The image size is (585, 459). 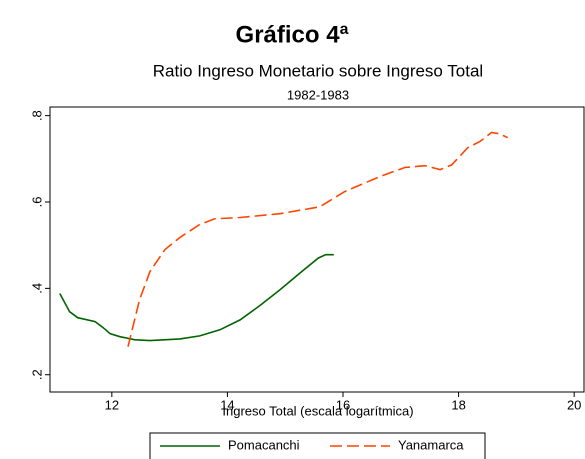 I want to click on y-tick-label: .8, so click(x=36, y=115).